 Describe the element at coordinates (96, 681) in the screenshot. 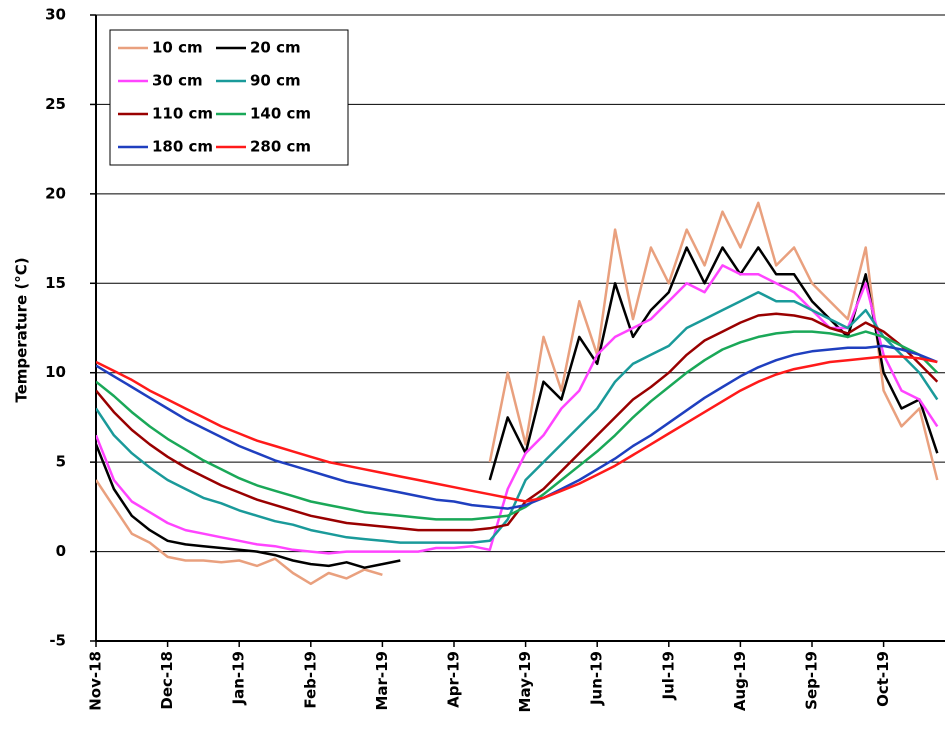

I see `x-tick-label: Nov-18` at that location.